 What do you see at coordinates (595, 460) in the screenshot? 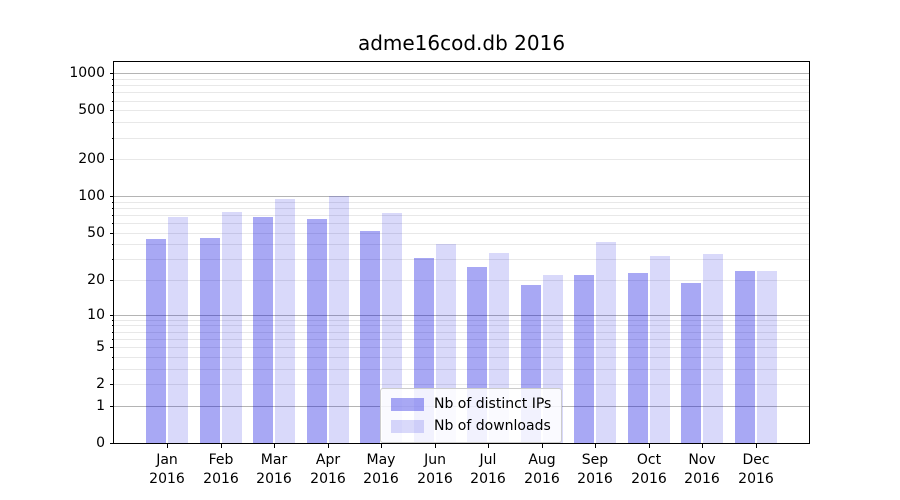
I see `x-tick-month: Sep` at bounding box center [595, 460].